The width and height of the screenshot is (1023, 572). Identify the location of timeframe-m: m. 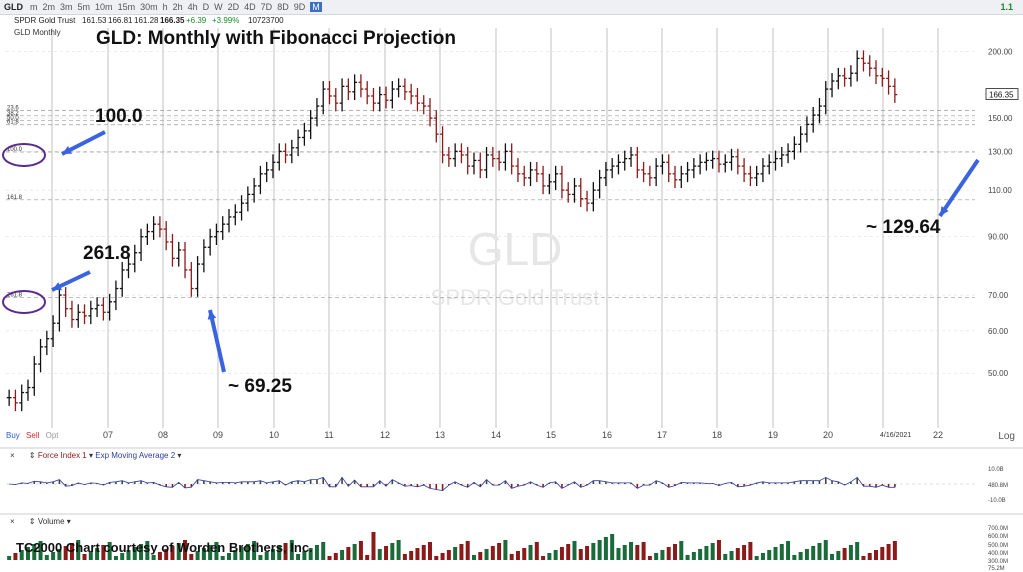
(34, 7).